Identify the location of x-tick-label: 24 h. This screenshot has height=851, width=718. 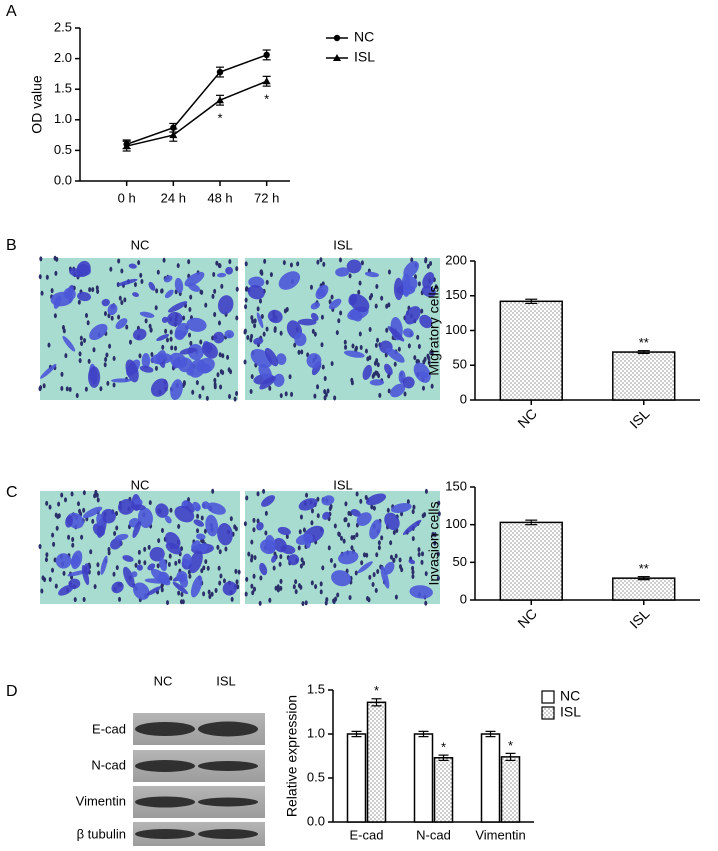
(173, 197).